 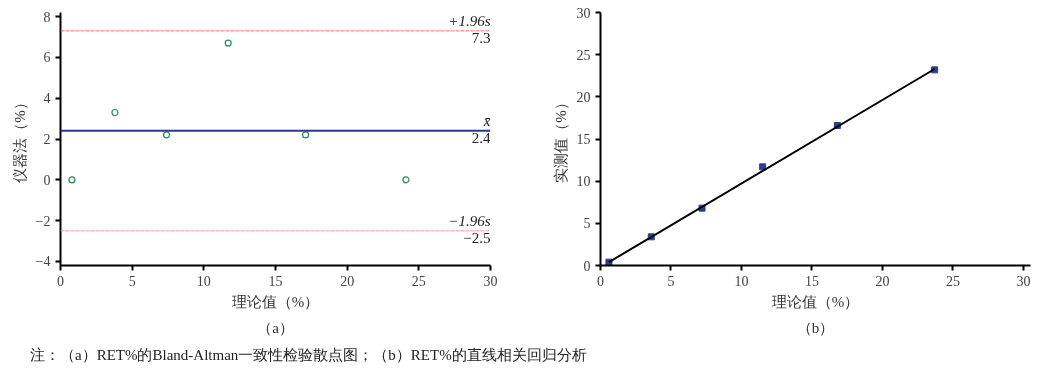 What do you see at coordinates (815, 327) in the screenshot?
I see `text: （b）` at bounding box center [815, 327].